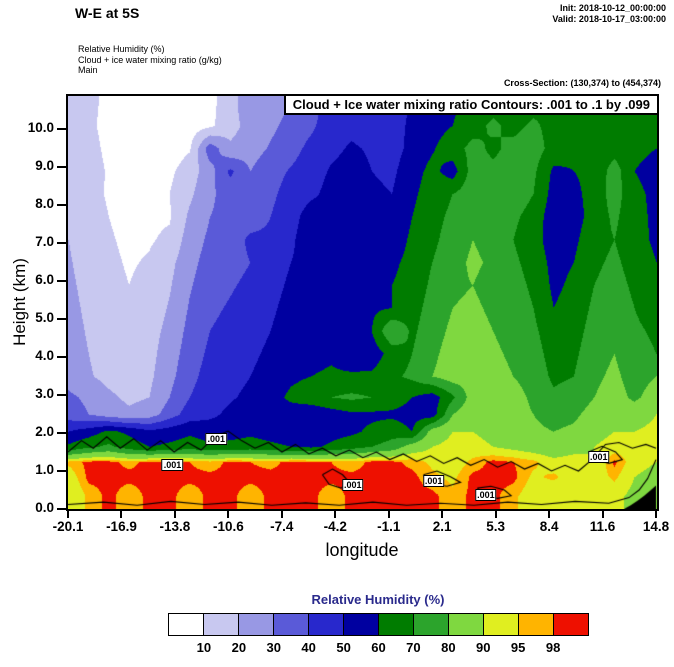 Image resolution: width=674 pixels, height=667 pixels. What do you see at coordinates (44, 431) in the screenshot?
I see `y-tick-label: 2.0` at bounding box center [44, 431].